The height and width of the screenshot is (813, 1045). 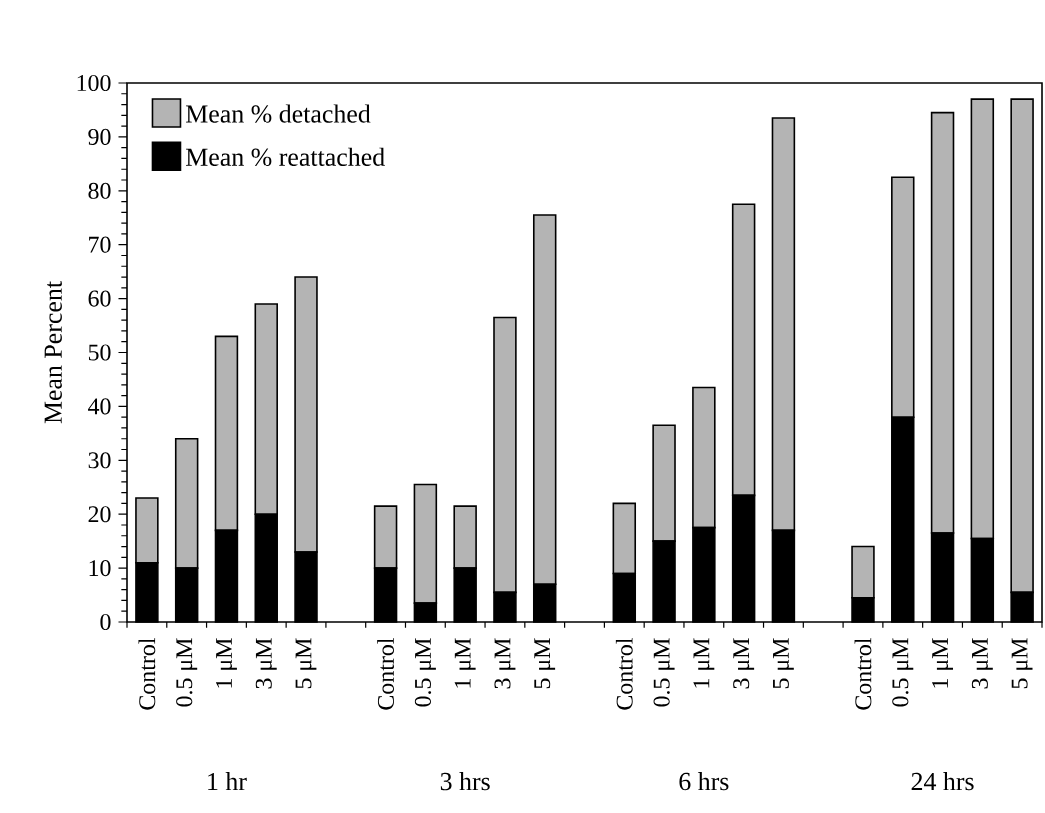 I want to click on text: 1 hr, so click(x=227, y=781).